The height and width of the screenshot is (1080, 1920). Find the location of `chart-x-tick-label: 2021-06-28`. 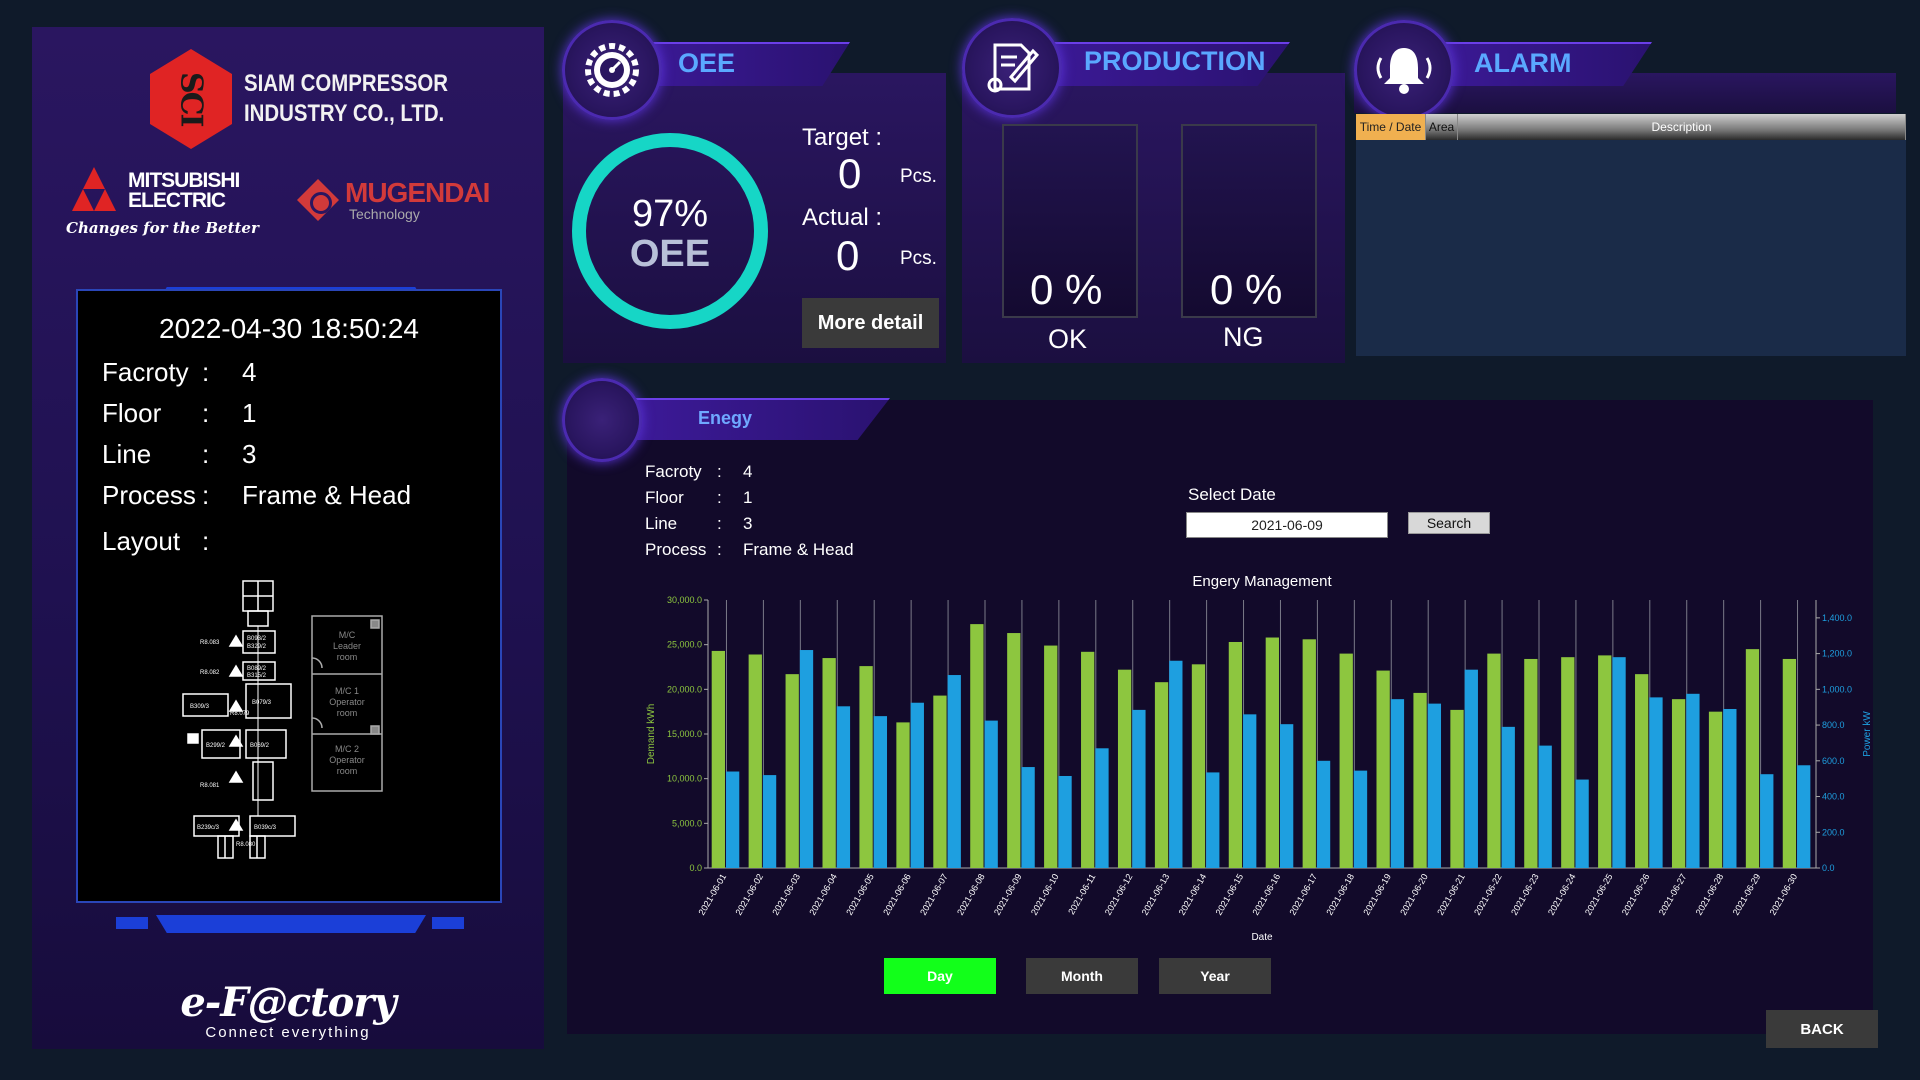

chart-x-tick-label: 2021-06-28 is located at coordinates (1710, 894).